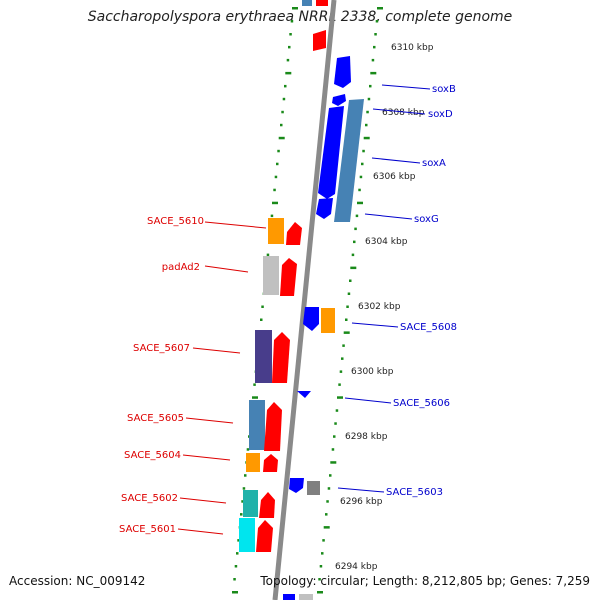 The width and height of the screenshot is (600, 600). Describe the element at coordinates (289, 597) in the screenshot. I see `gene-bottom-partial-blue` at that location.